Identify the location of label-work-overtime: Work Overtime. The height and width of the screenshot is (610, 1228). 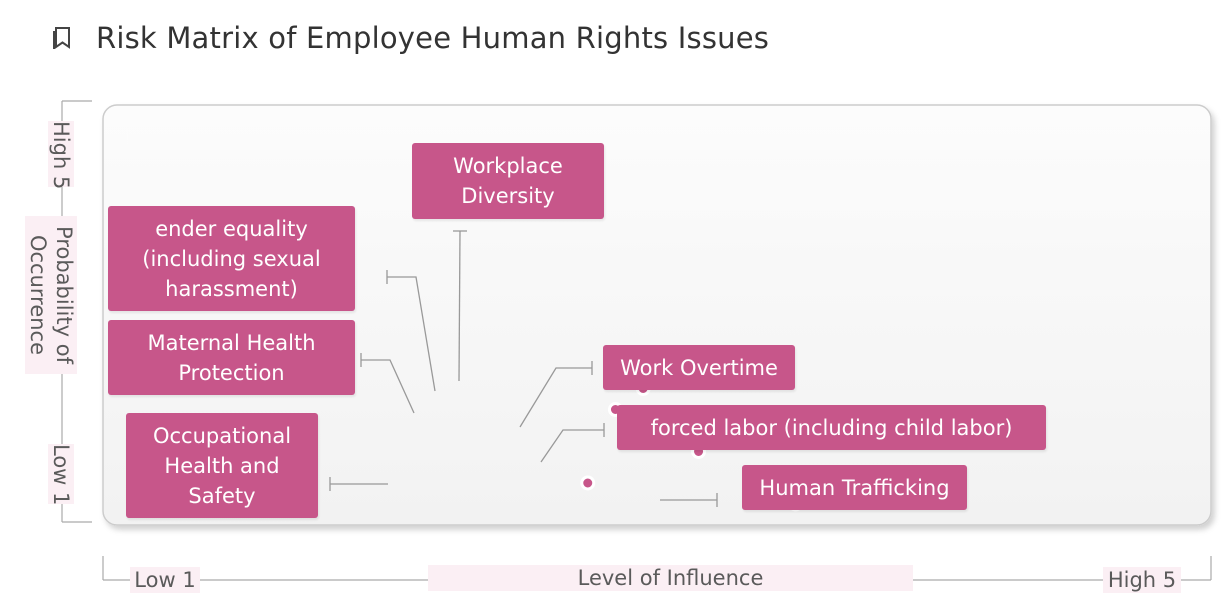
(699, 367).